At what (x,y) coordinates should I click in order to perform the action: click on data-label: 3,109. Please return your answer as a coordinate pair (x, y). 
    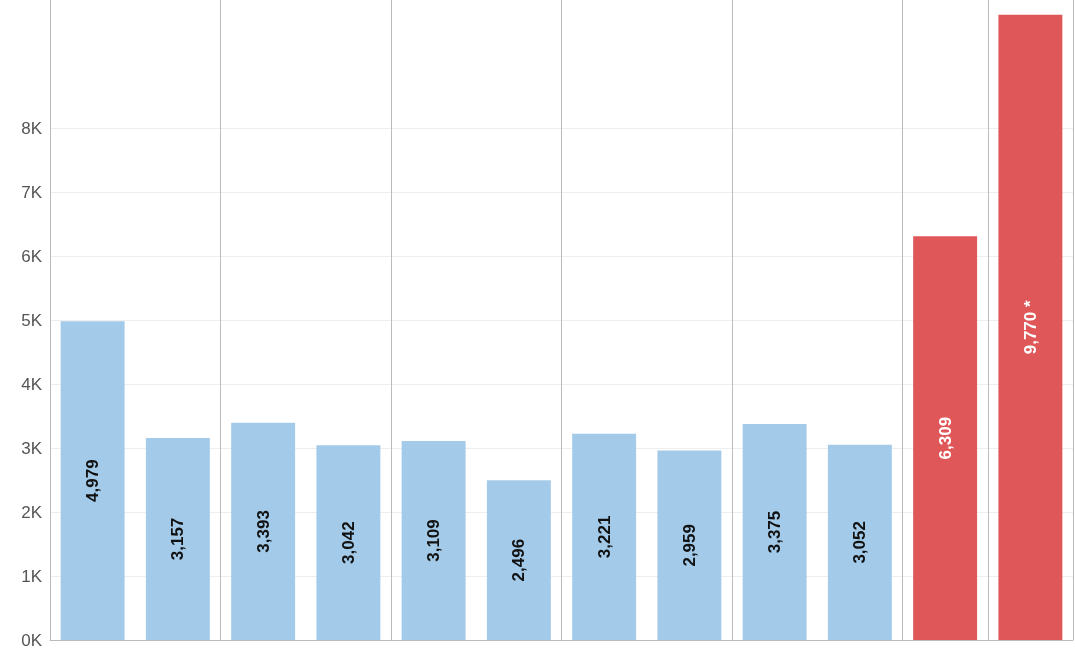
    Looking at the image, I should click on (434, 540).